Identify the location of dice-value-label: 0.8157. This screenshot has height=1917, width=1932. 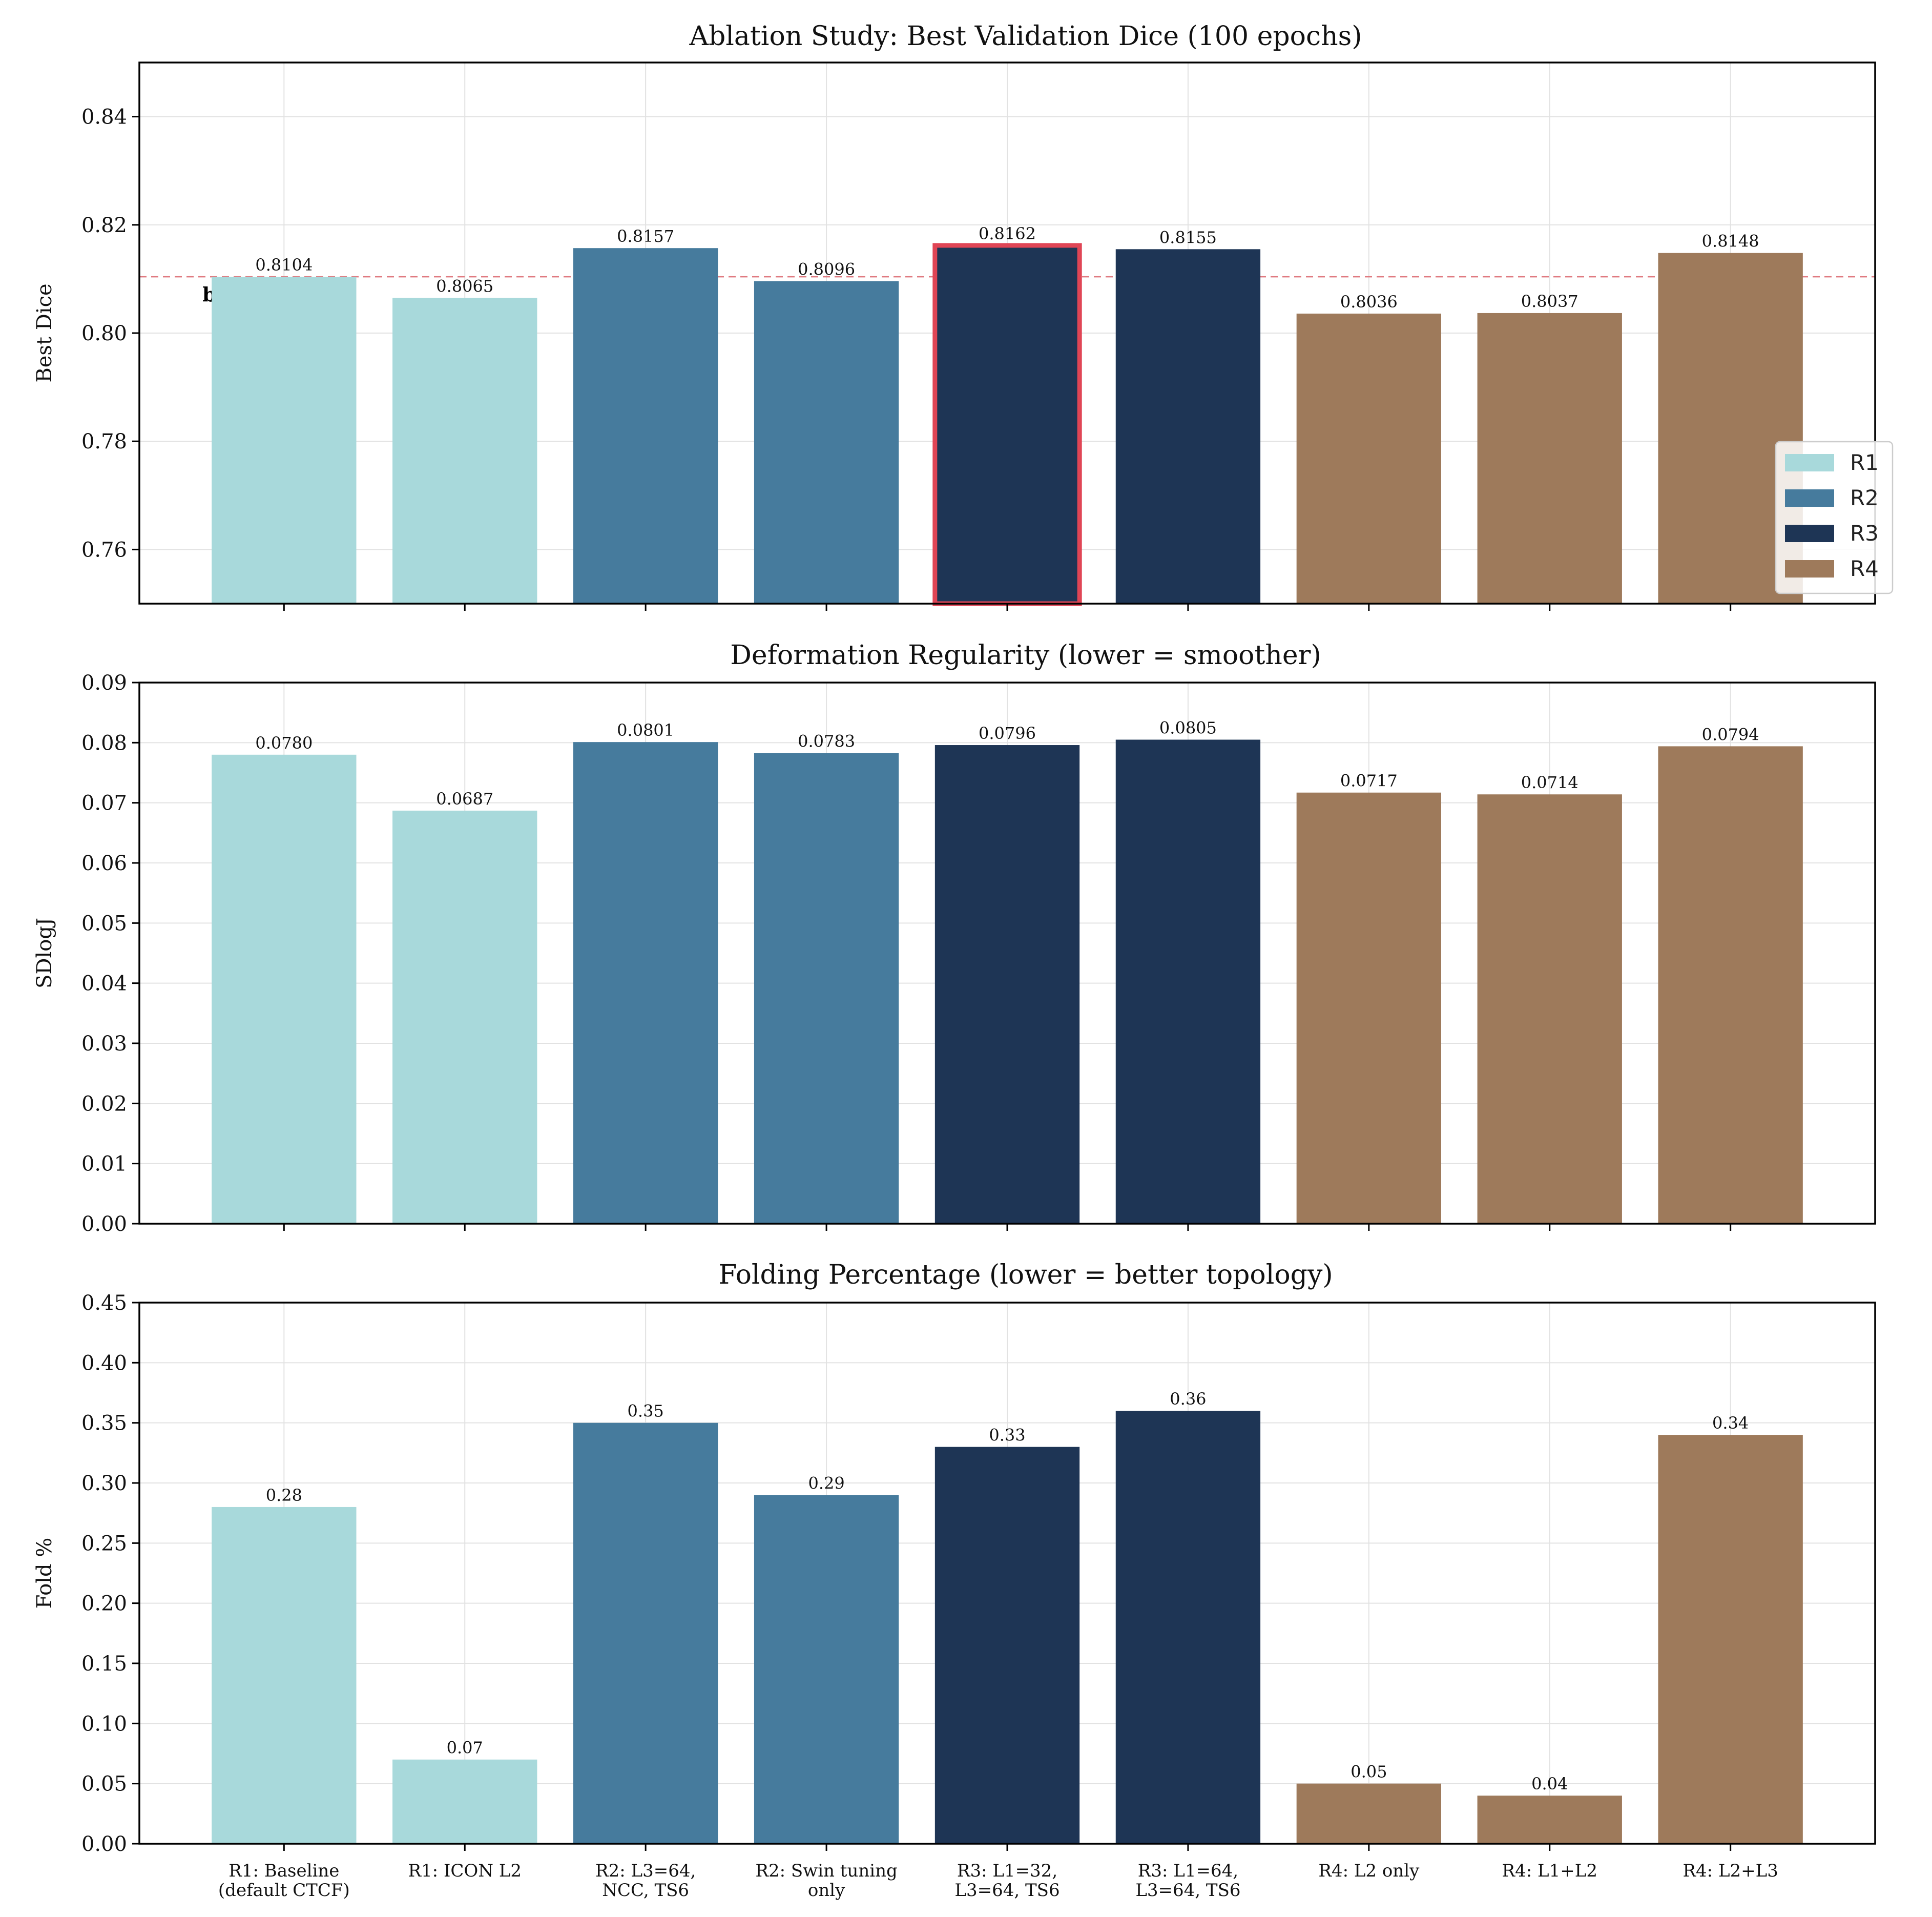
(645, 236).